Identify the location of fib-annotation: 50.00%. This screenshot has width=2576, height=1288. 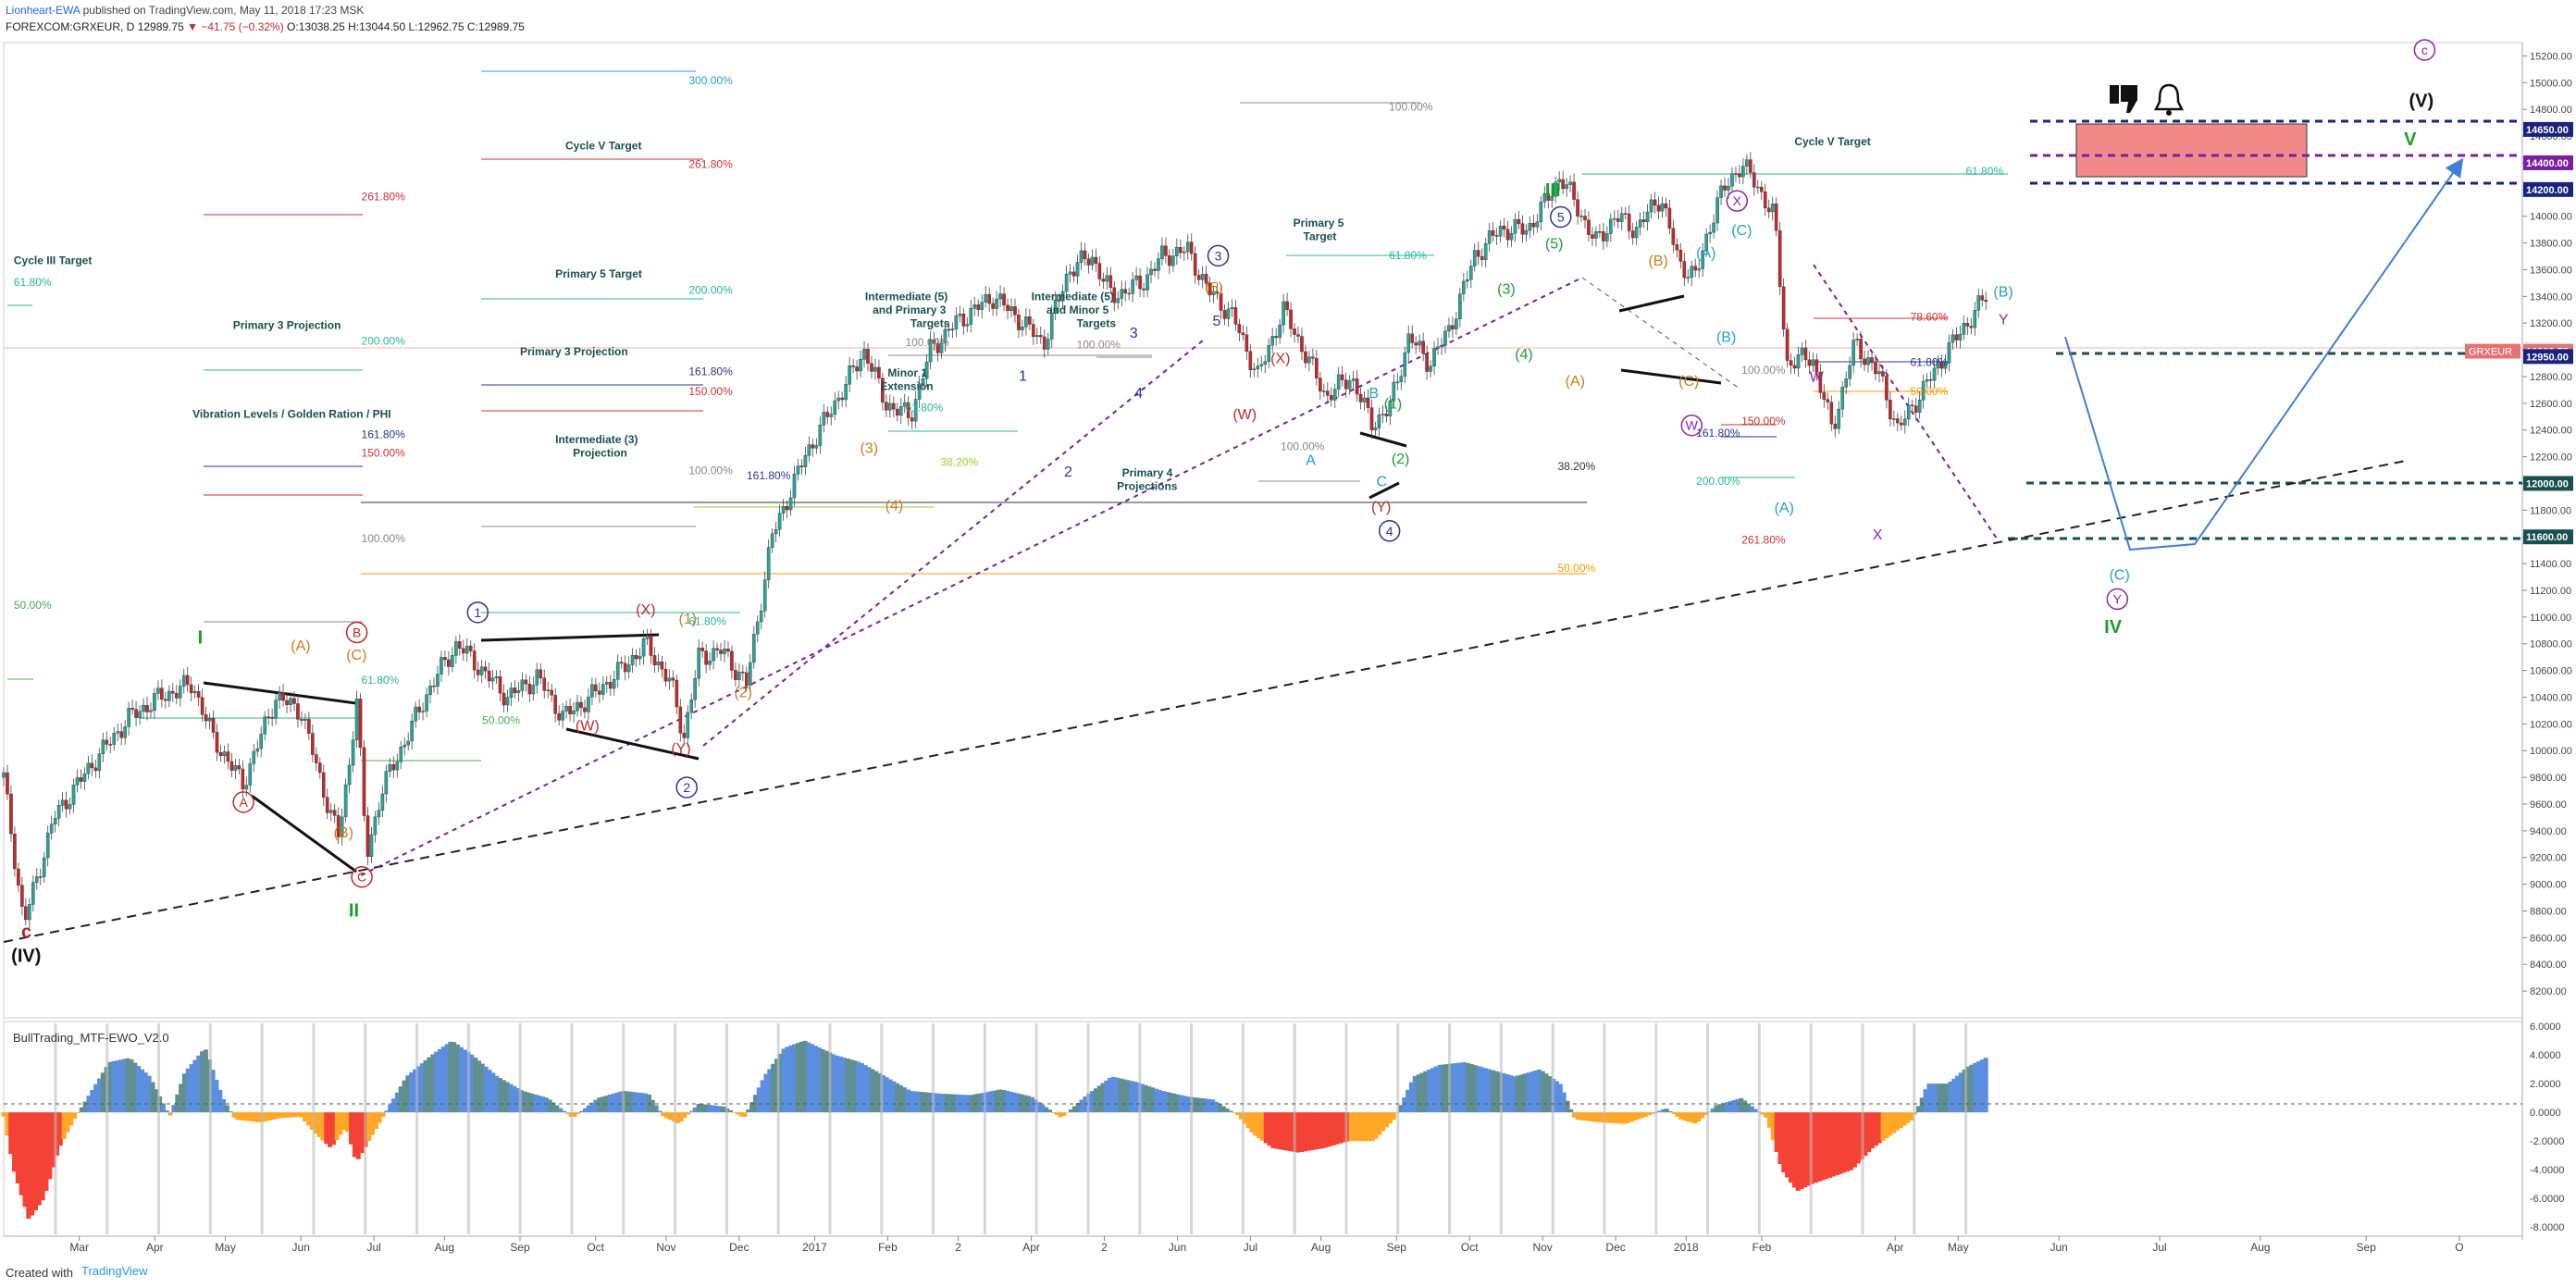
(1930, 391).